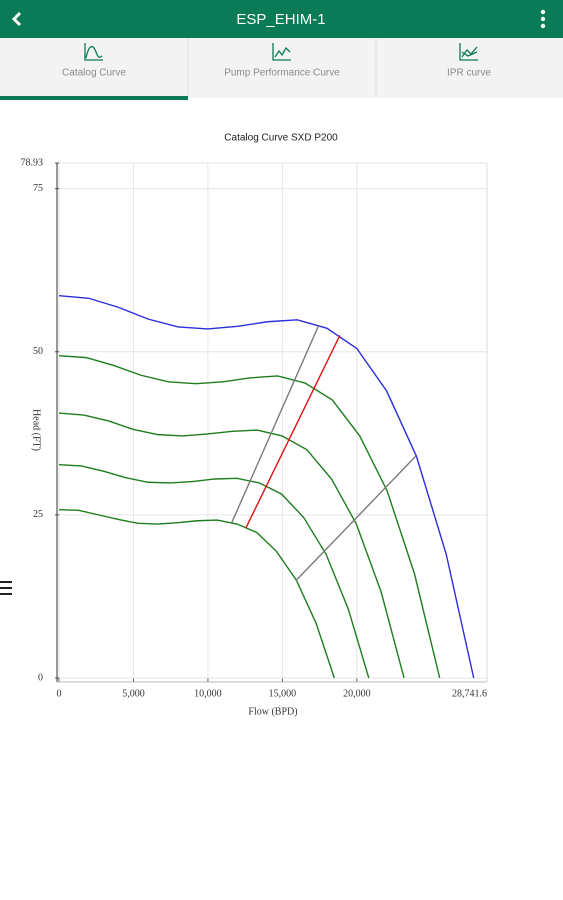  What do you see at coordinates (133, 693) in the screenshot?
I see `x-tick-label: 5,000` at bounding box center [133, 693].